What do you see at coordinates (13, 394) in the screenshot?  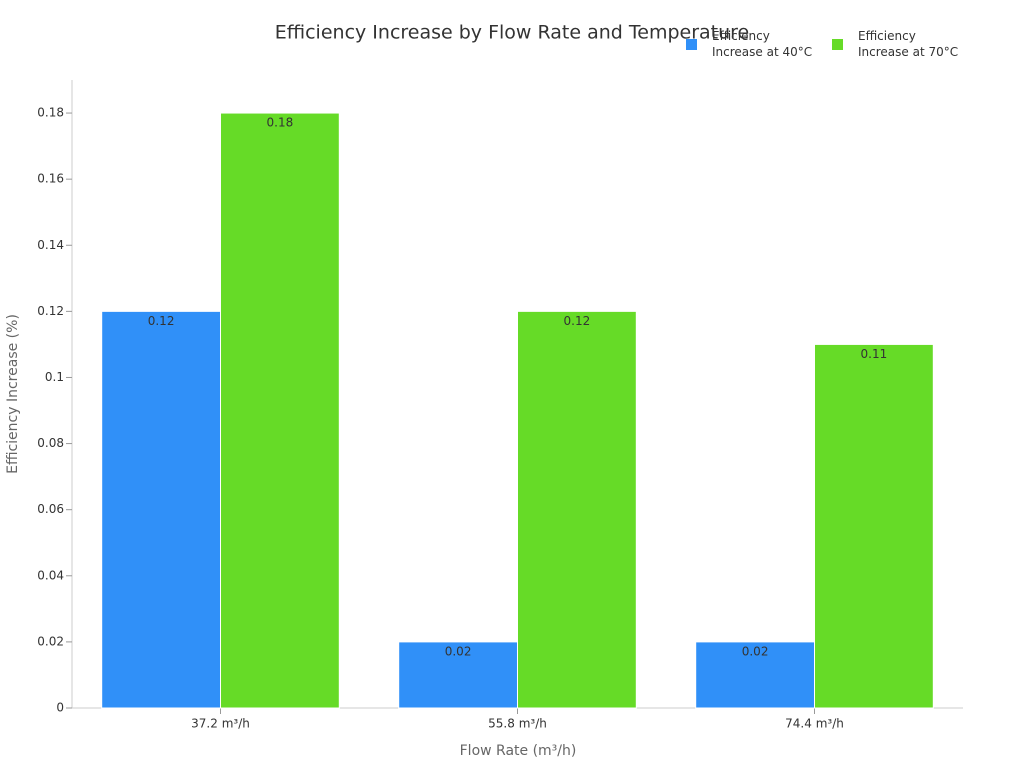 I see `y-axis-label: Efficiency Increase (%)` at bounding box center [13, 394].